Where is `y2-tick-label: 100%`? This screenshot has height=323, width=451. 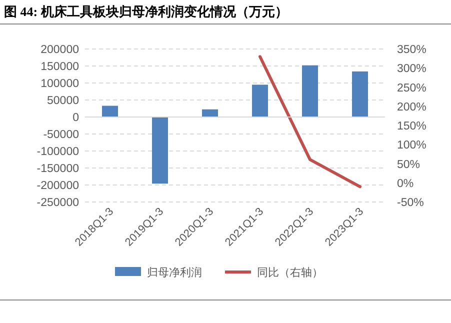 y2-tick-label: 100% is located at coordinates (411, 146).